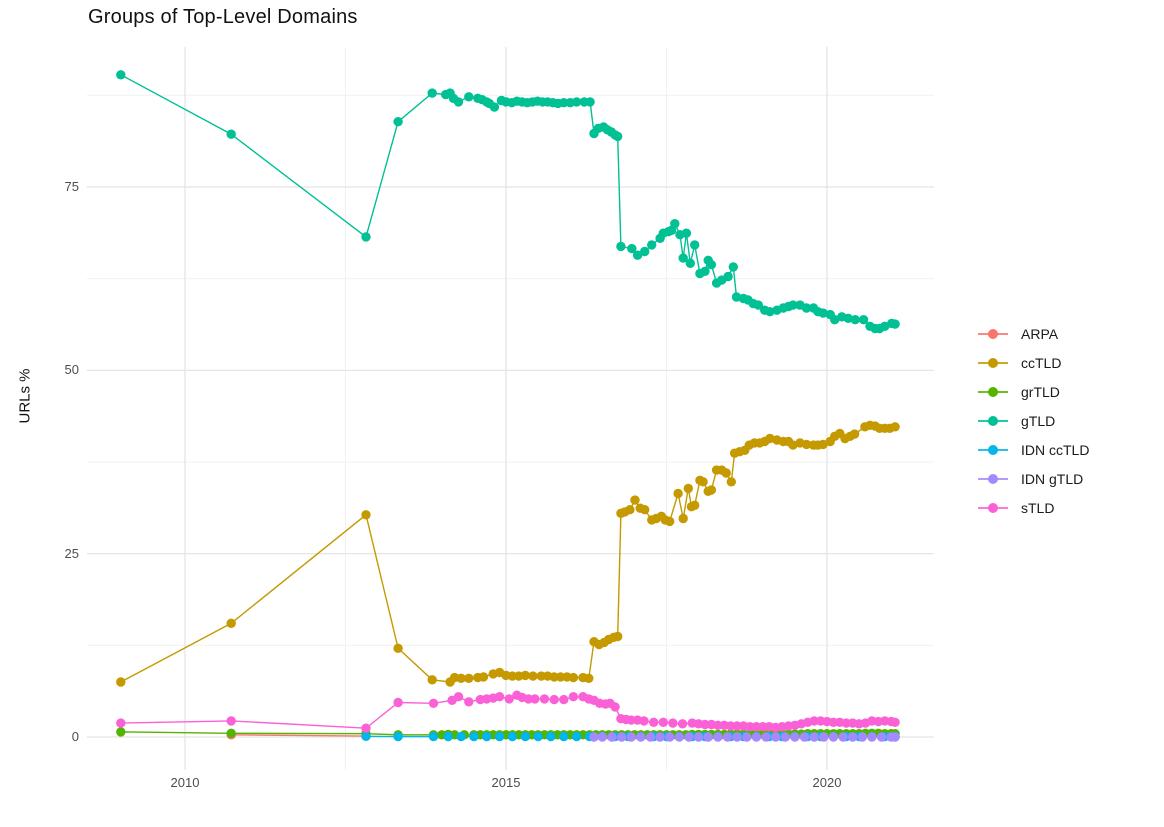  I want to click on series-points-idn-gtld, so click(744, 737).